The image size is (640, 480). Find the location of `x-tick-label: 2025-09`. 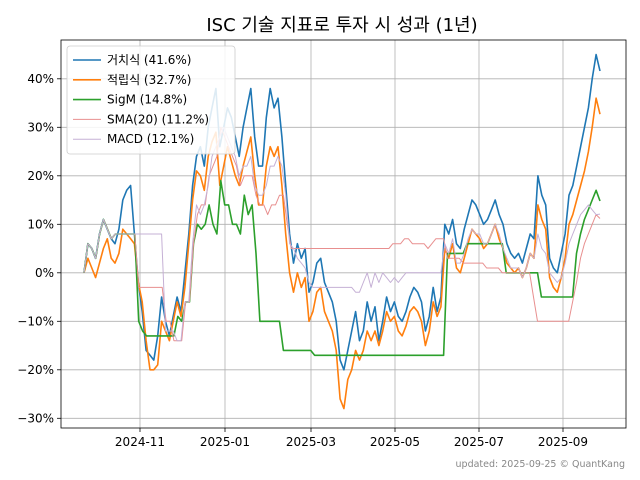

x-tick-label: 2025-09 is located at coordinates (563, 442).